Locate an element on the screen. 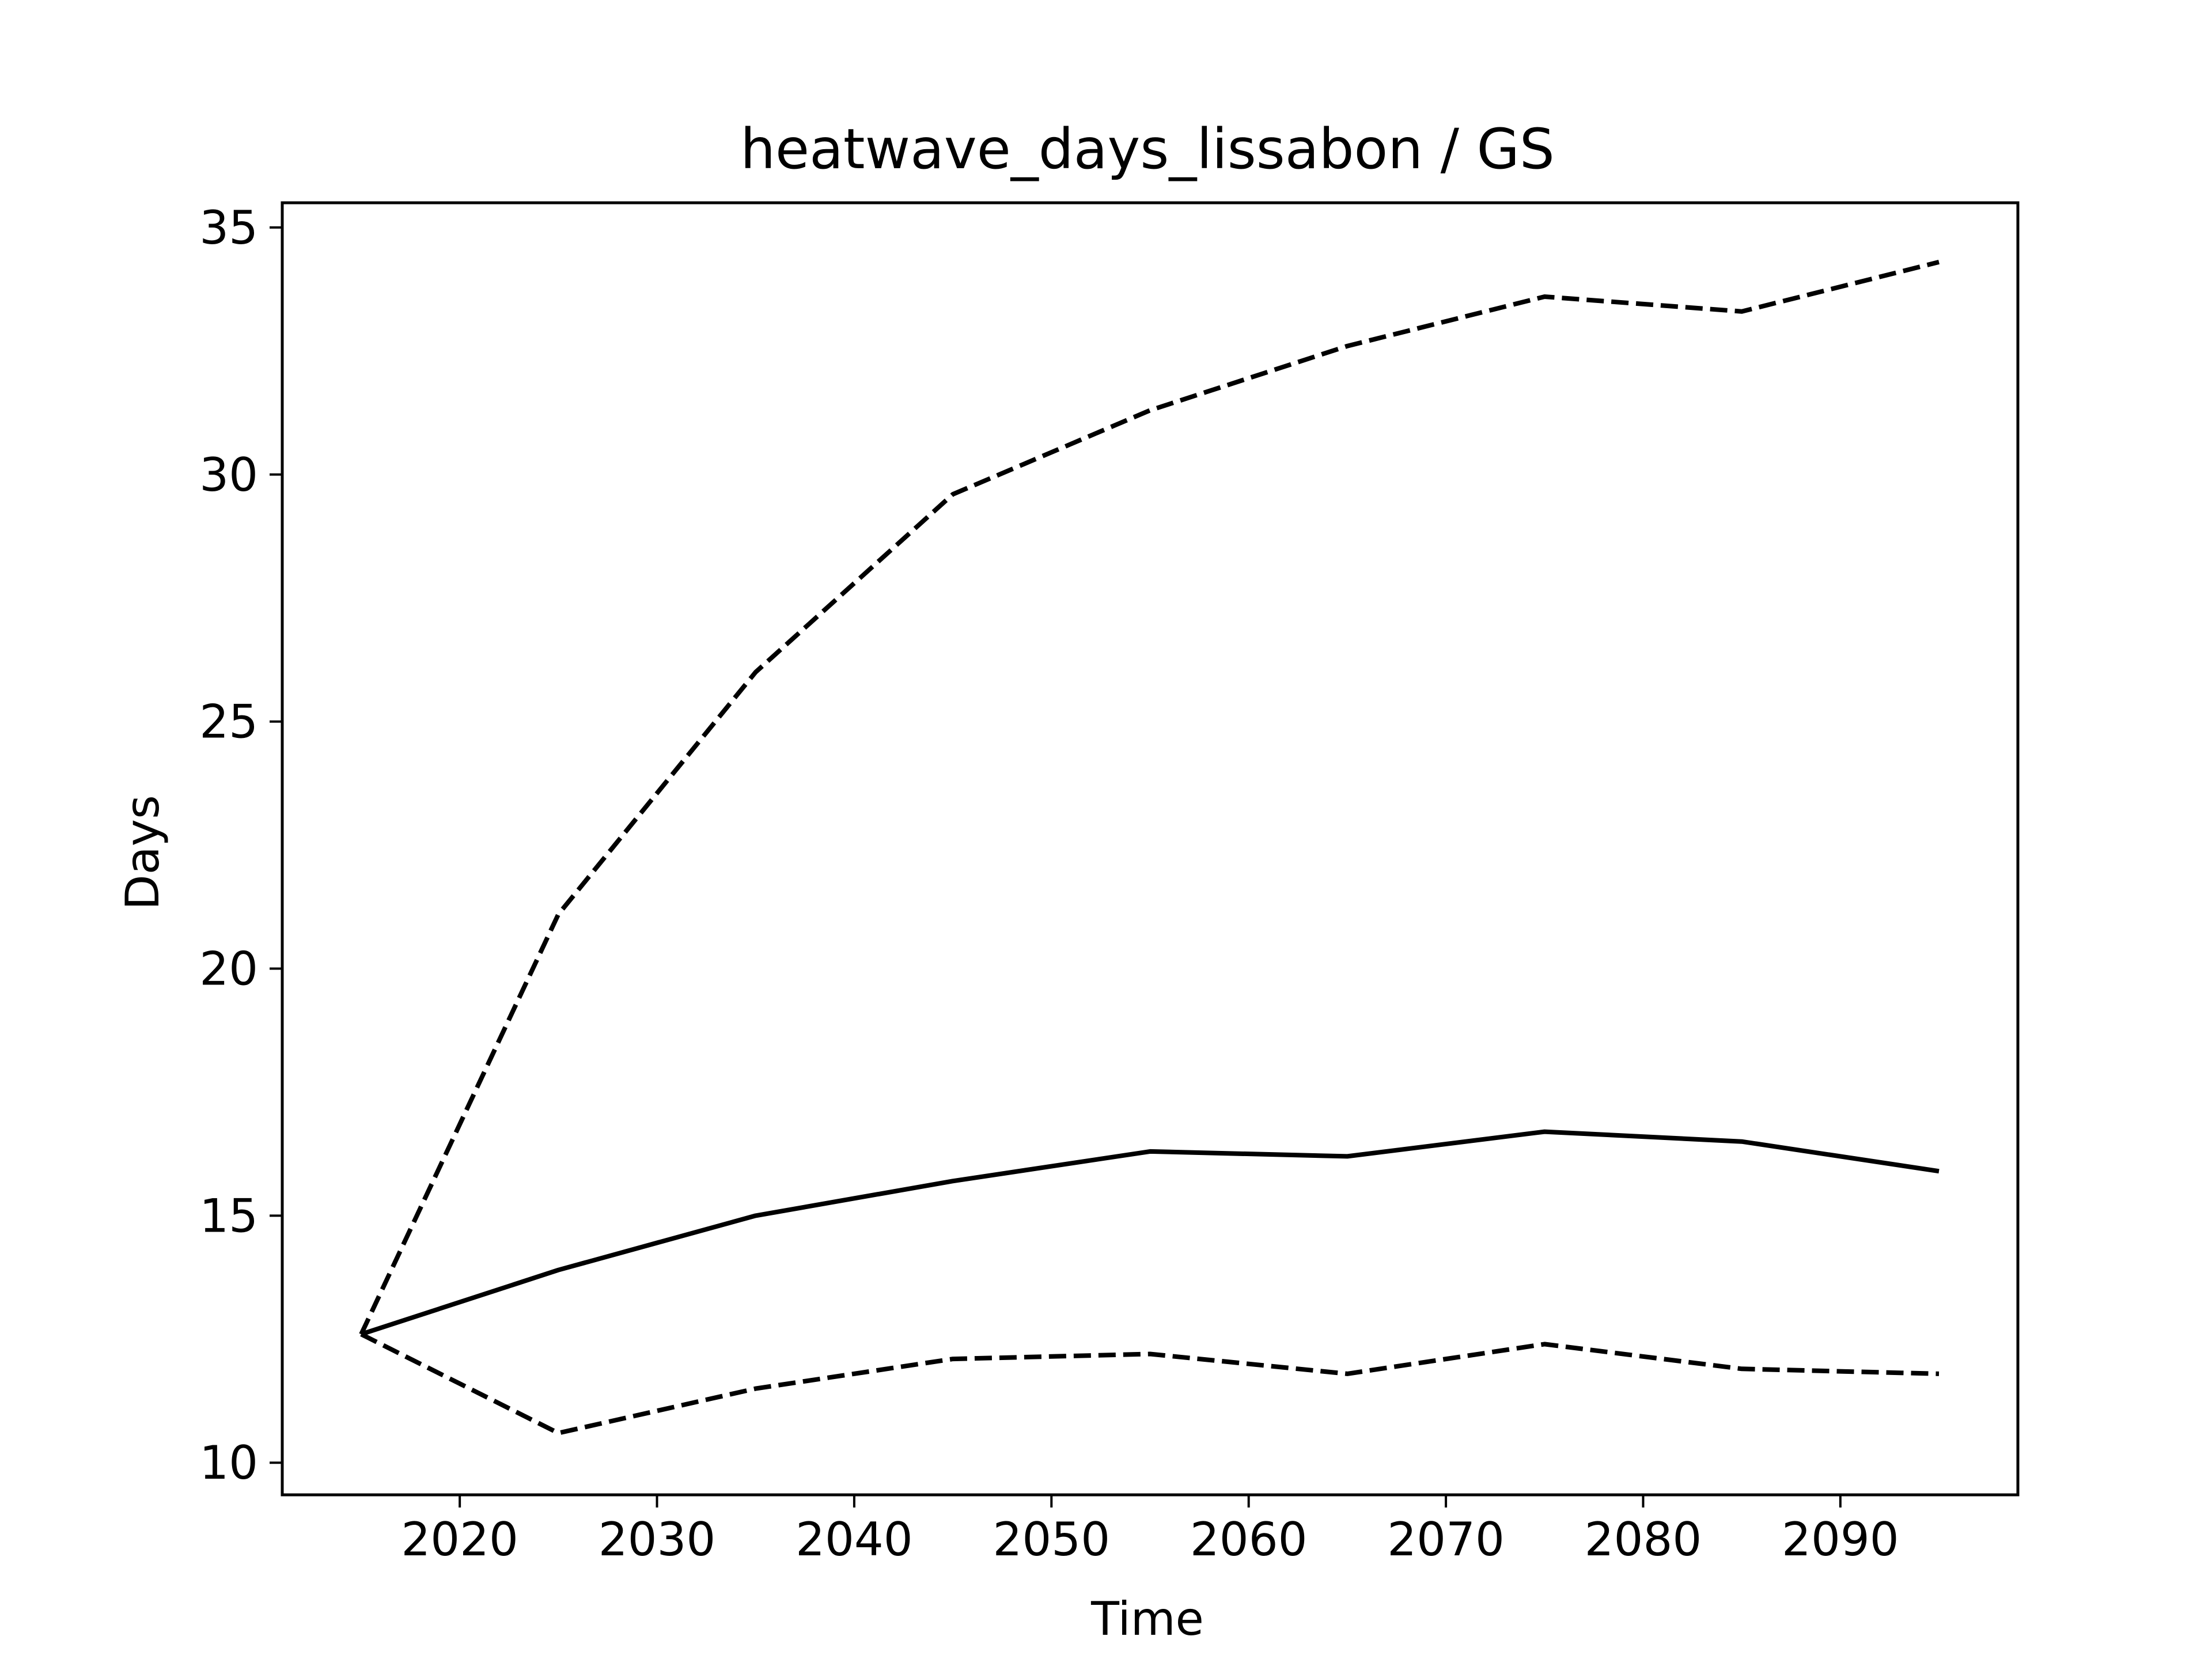 Image resolution: width=2212 pixels, height=1659 pixels. x-tick-label: 2030 is located at coordinates (657, 1539).